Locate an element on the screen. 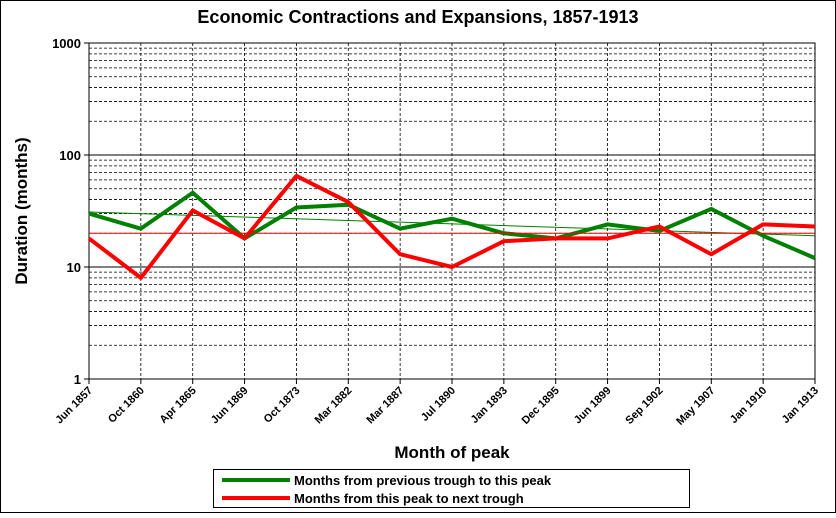  legend-label: Months from this peak to next trough is located at coordinates (409, 498).